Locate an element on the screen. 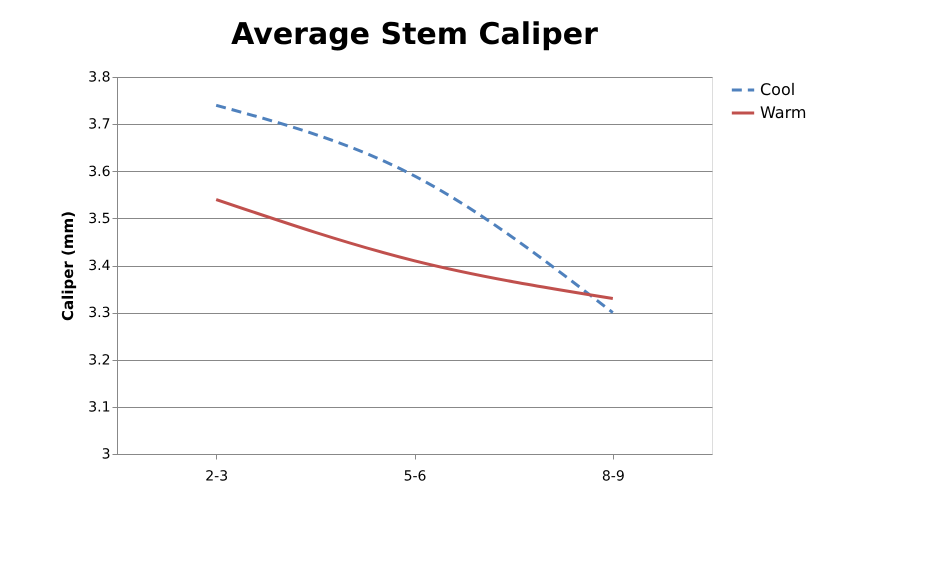 Image resolution: width=949 pixels, height=577 pixels. legend-label: Cool is located at coordinates (778, 89).